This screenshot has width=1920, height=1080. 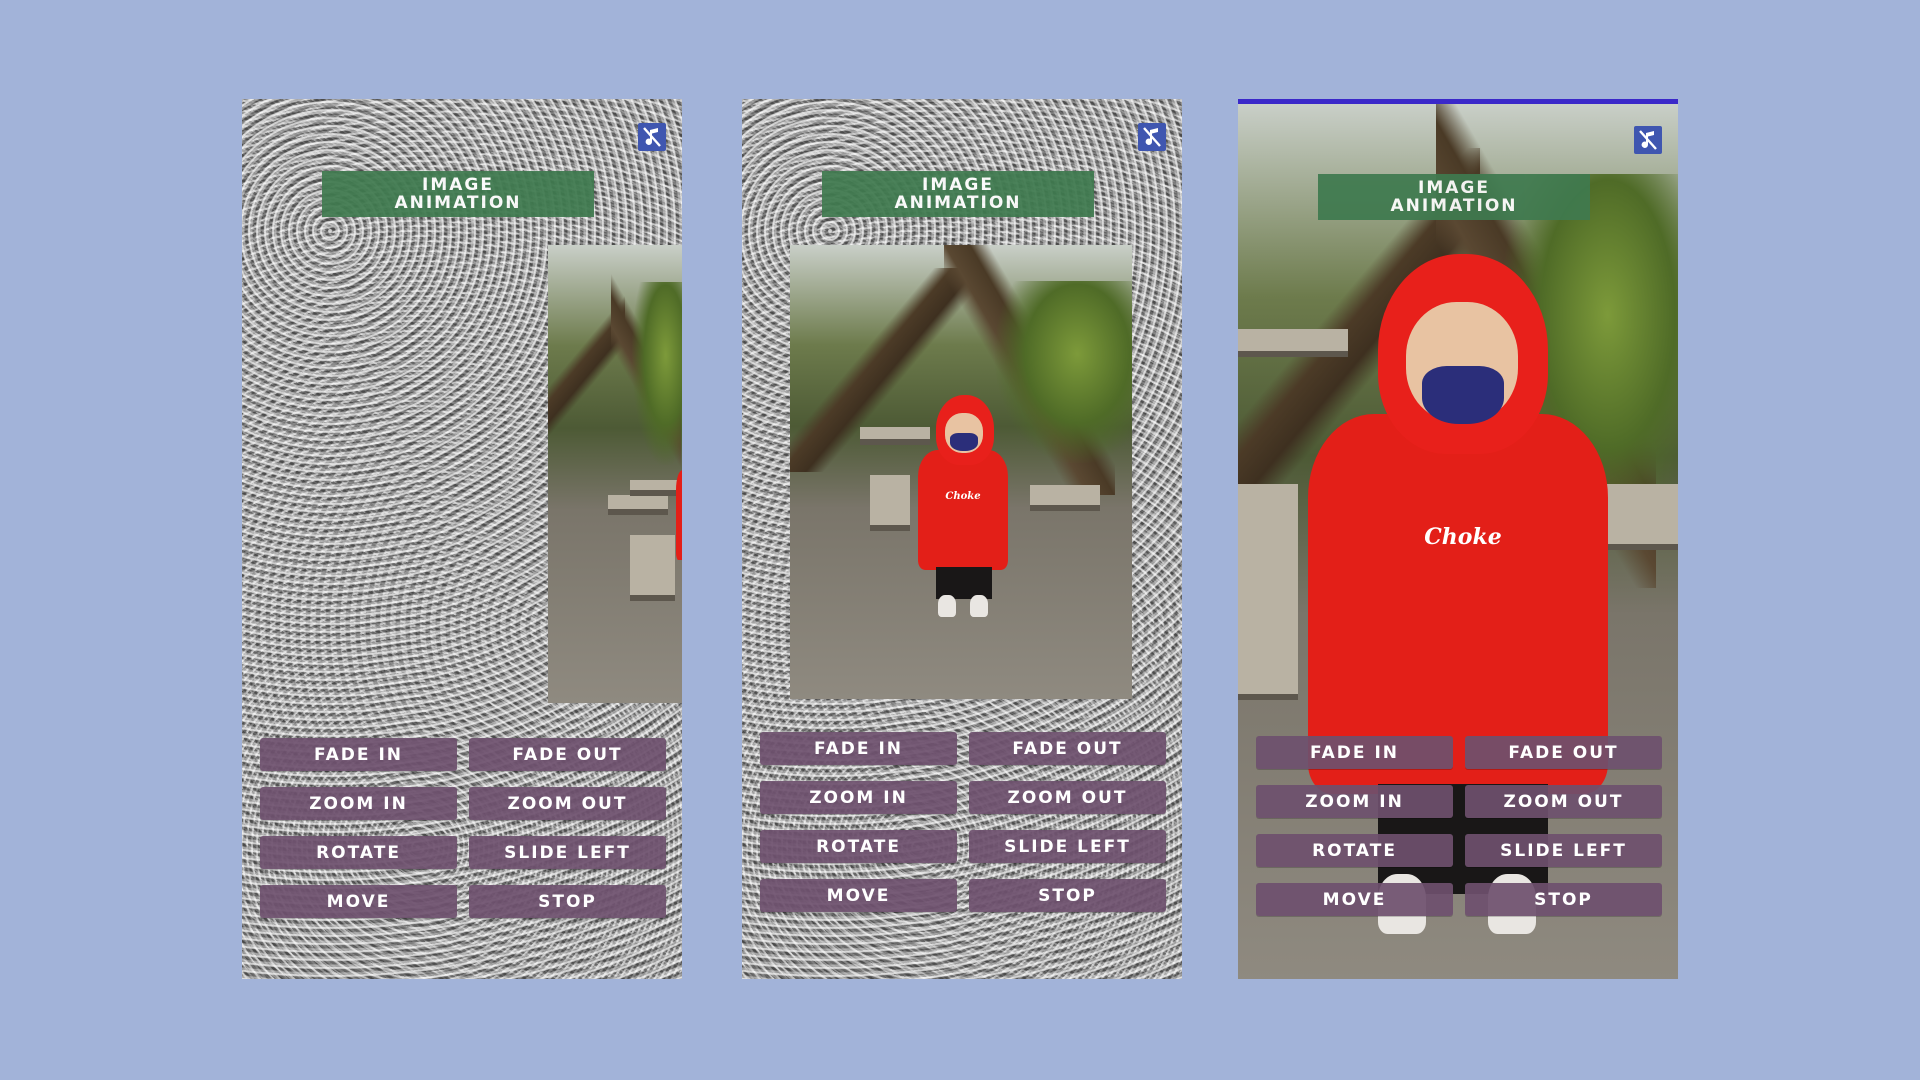 I want to click on animated-photo: Choke, so click(x=961, y=472).